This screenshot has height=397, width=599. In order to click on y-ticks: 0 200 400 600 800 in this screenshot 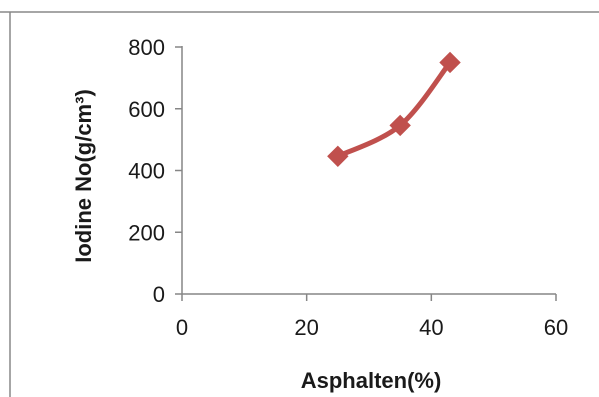, I will do `click(155, 171)`.